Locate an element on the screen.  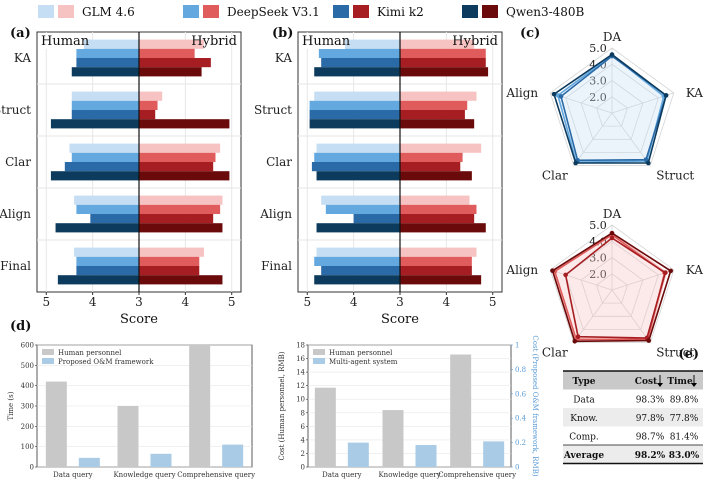
panel-label: (e) is located at coordinates (688, 354).